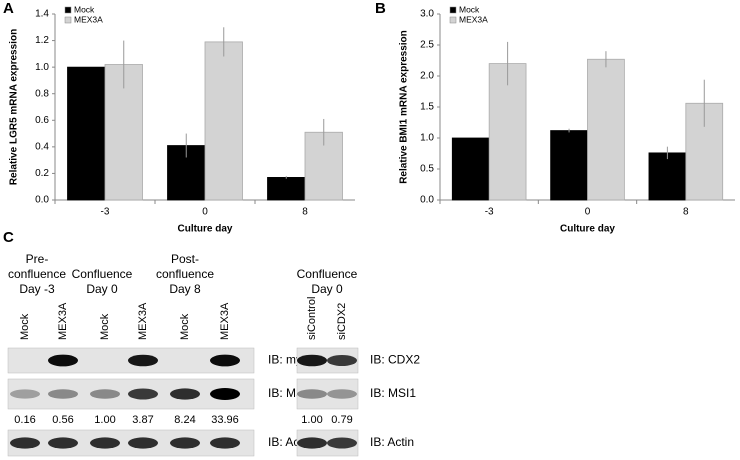 The width and height of the screenshot is (740, 460). What do you see at coordinates (24, 420) in the screenshot?
I see `quantification: 0.16` at bounding box center [24, 420].